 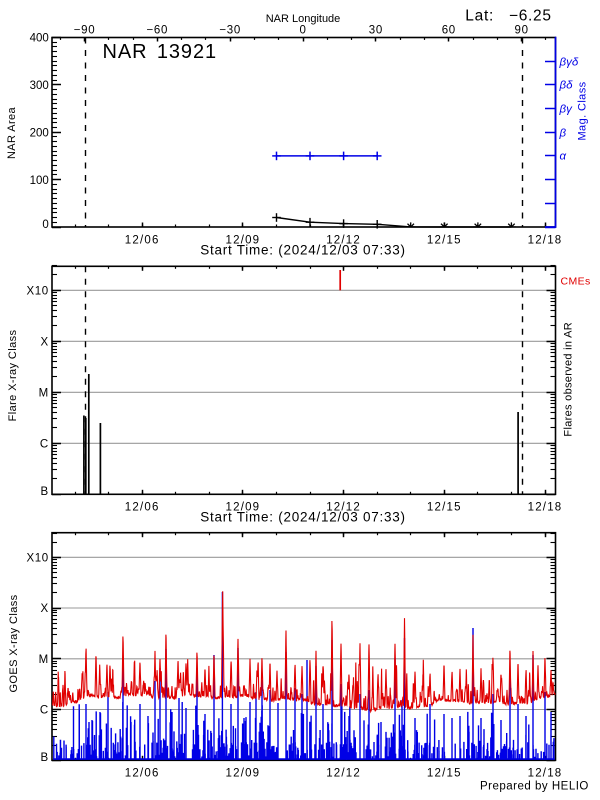 I want to click on svg-text: NAR Area, so click(x=12, y=132).